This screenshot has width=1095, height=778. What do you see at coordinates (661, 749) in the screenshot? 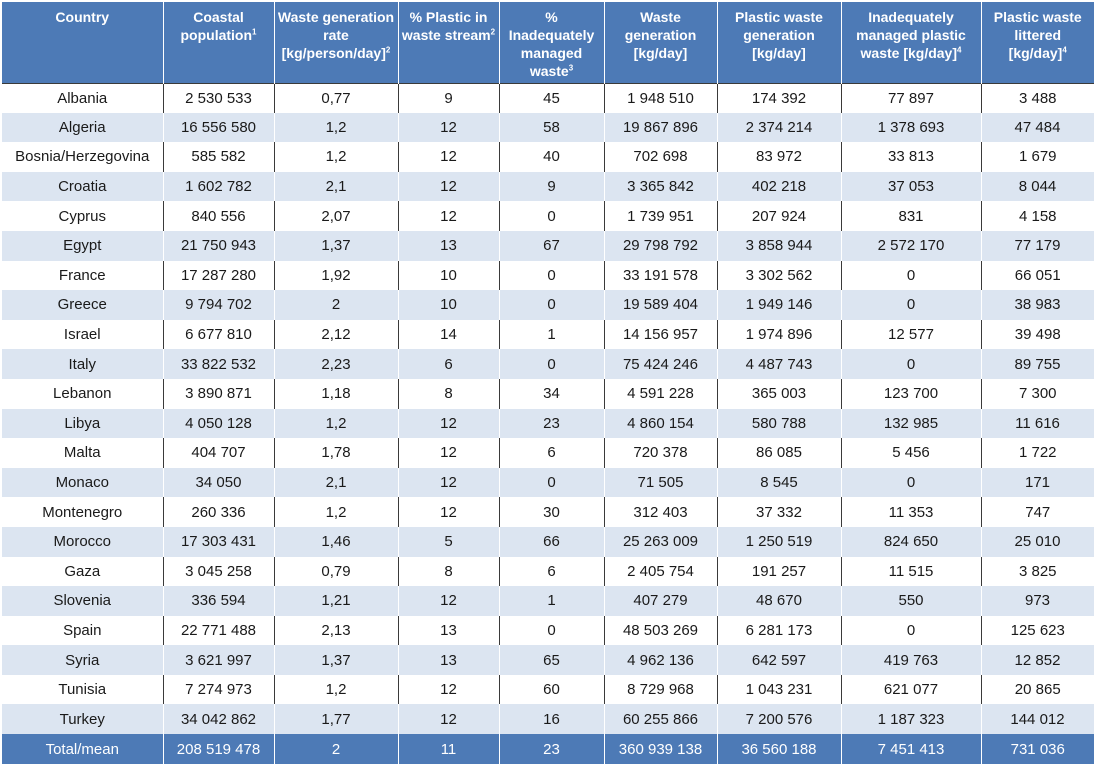
I see `total-value: 360 939 138` at bounding box center [661, 749].